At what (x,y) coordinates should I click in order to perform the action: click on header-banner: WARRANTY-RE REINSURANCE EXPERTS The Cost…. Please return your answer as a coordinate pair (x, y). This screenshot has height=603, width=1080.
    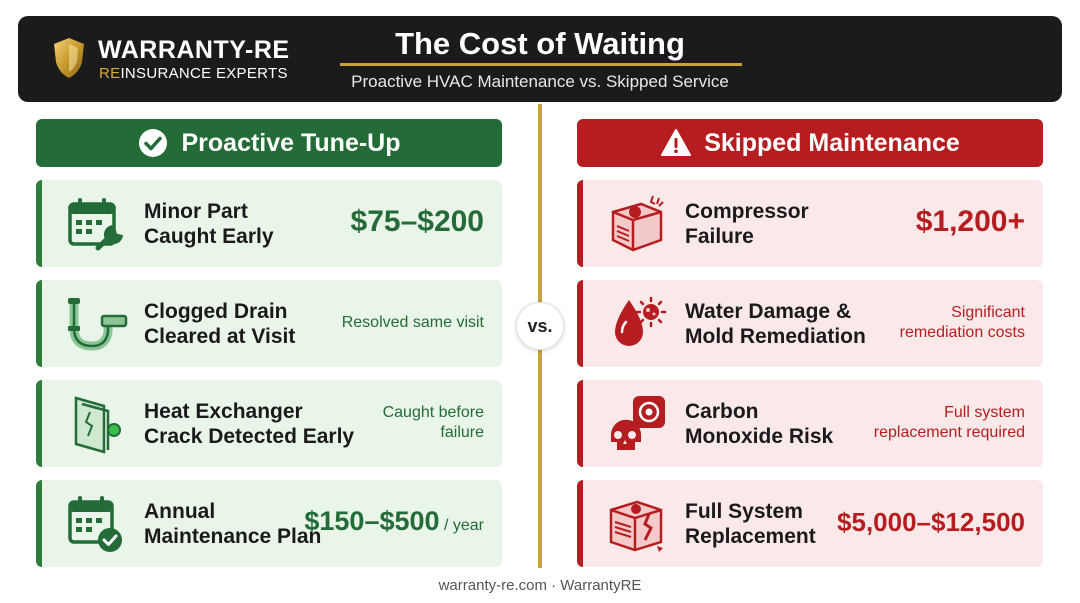
    Looking at the image, I should click on (540, 59).